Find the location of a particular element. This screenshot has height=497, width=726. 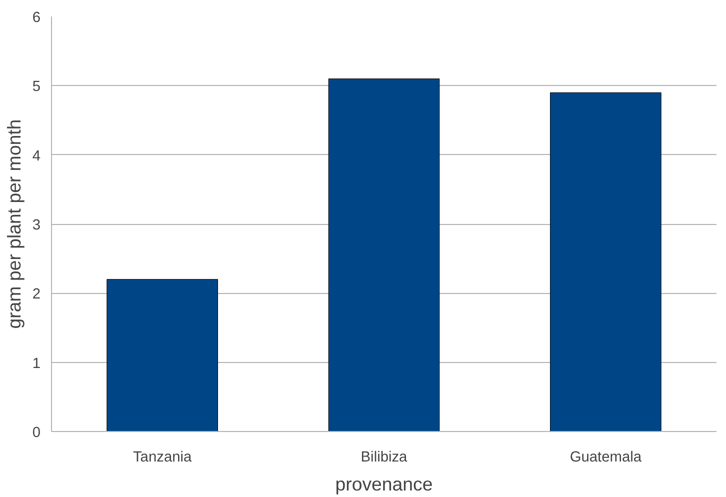

y-tick-label: 0 is located at coordinates (36, 433).